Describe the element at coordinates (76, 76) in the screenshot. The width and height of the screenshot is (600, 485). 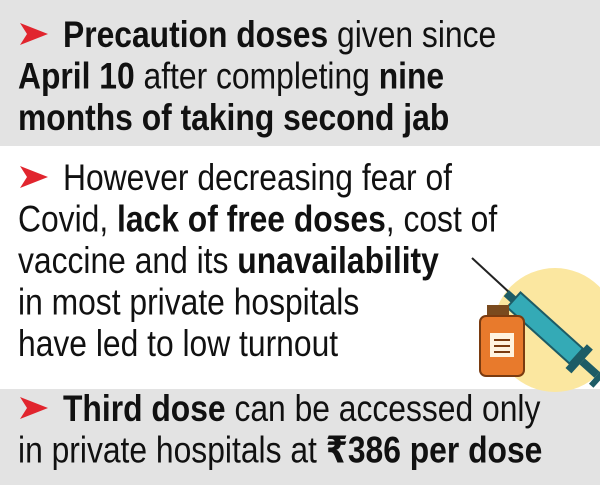
I see `bold-text: April 10` at that location.